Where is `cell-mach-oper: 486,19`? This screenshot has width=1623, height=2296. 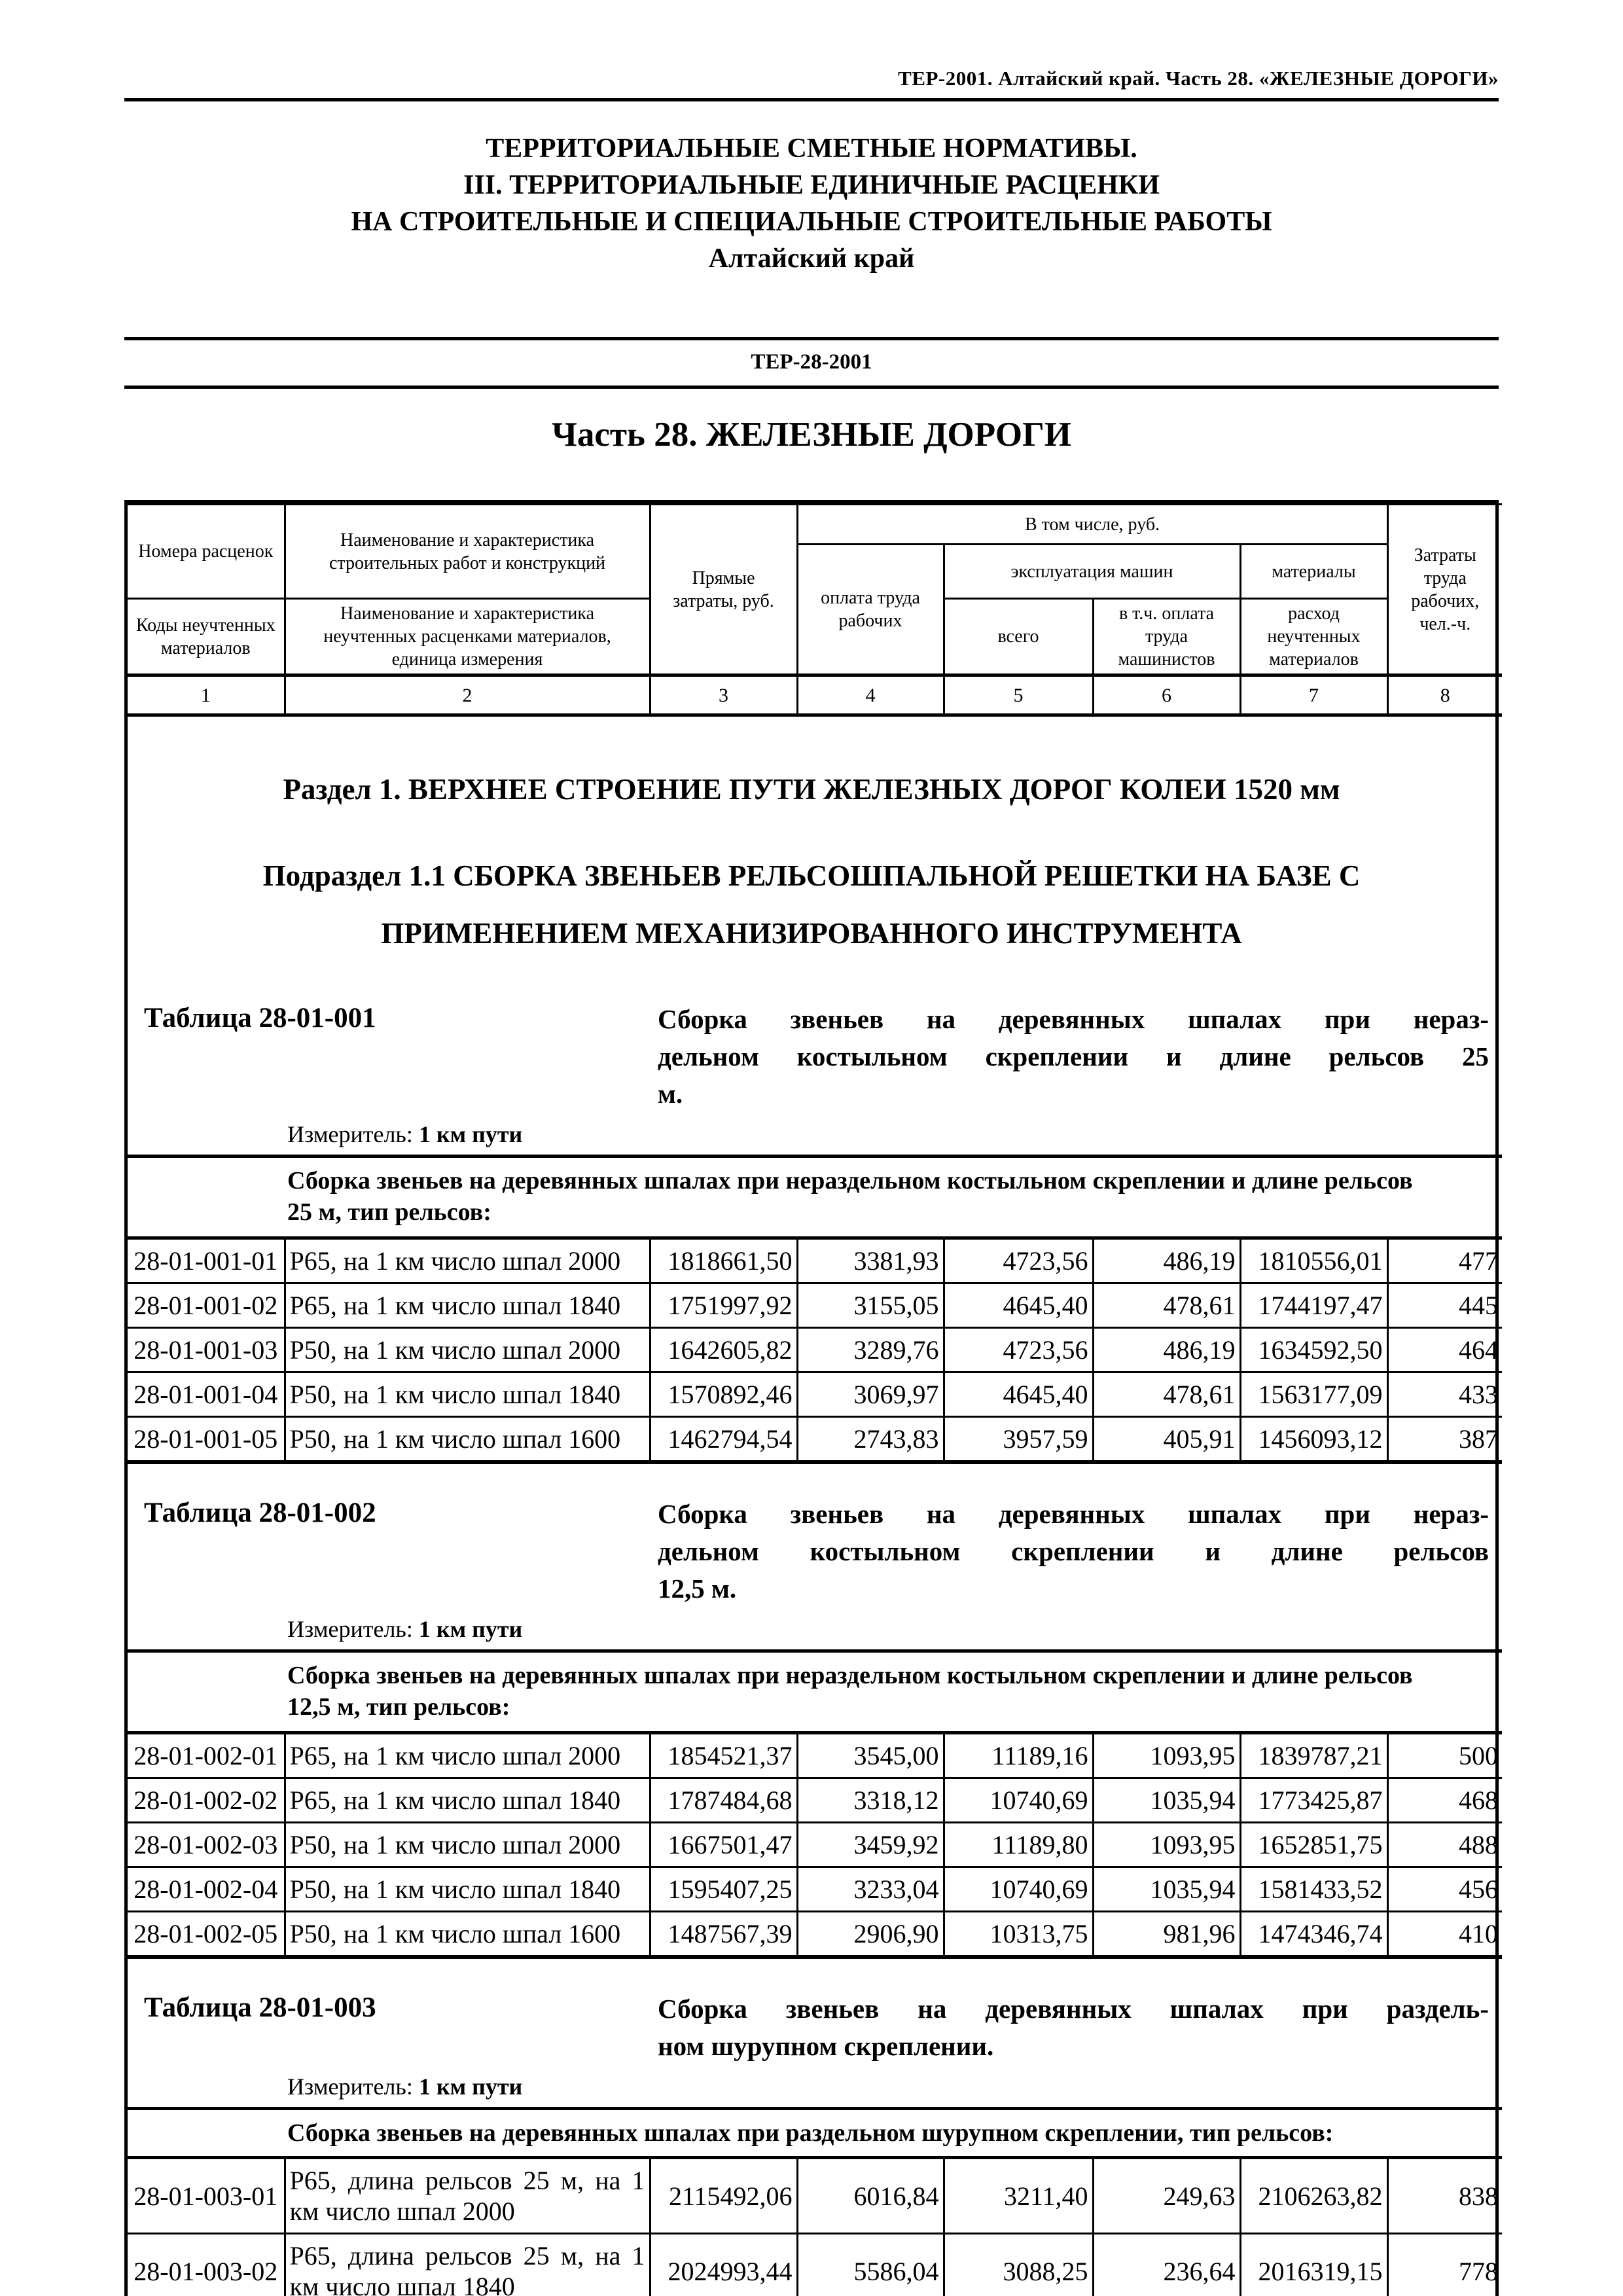 cell-mach-oper: 486,19 is located at coordinates (1166, 1350).